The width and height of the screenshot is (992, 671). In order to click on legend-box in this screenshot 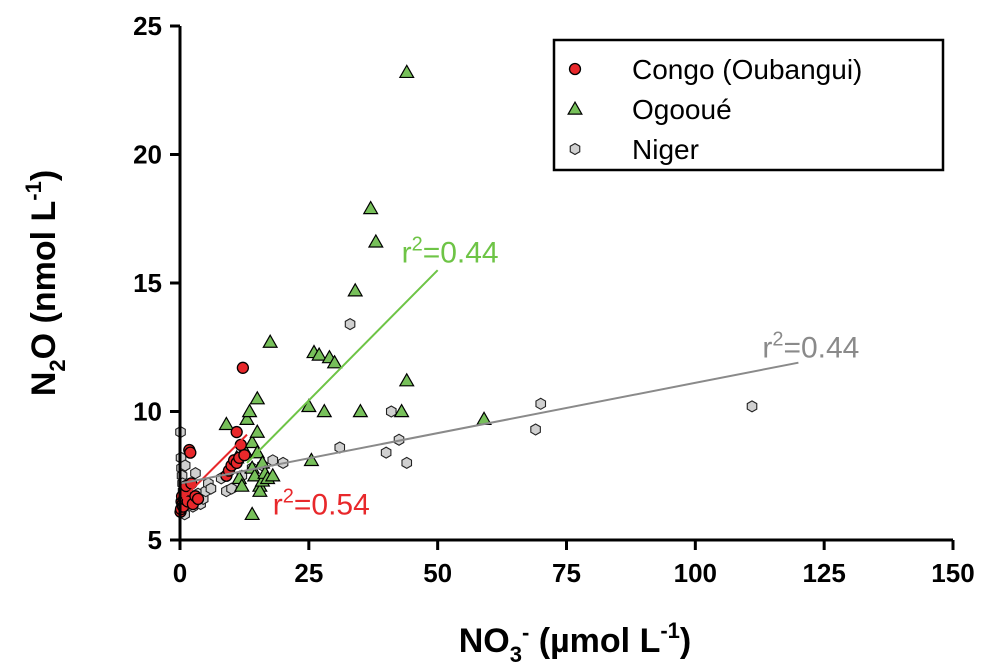, I will do `click(748, 105)`.